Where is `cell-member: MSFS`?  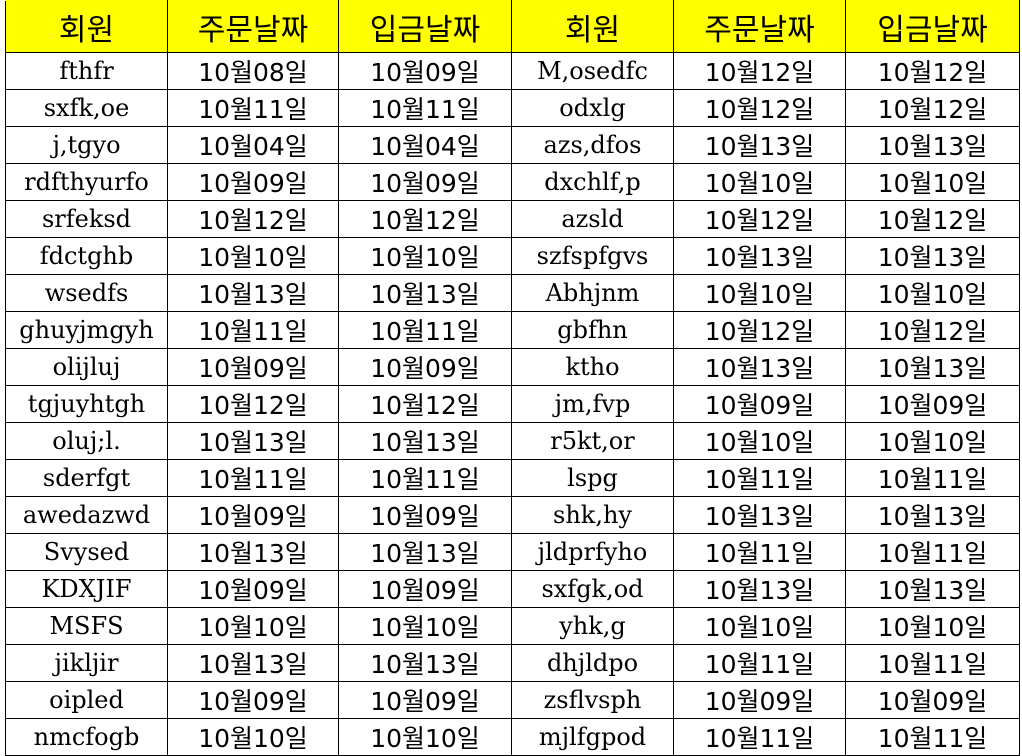 cell-member: MSFS is located at coordinates (86, 626).